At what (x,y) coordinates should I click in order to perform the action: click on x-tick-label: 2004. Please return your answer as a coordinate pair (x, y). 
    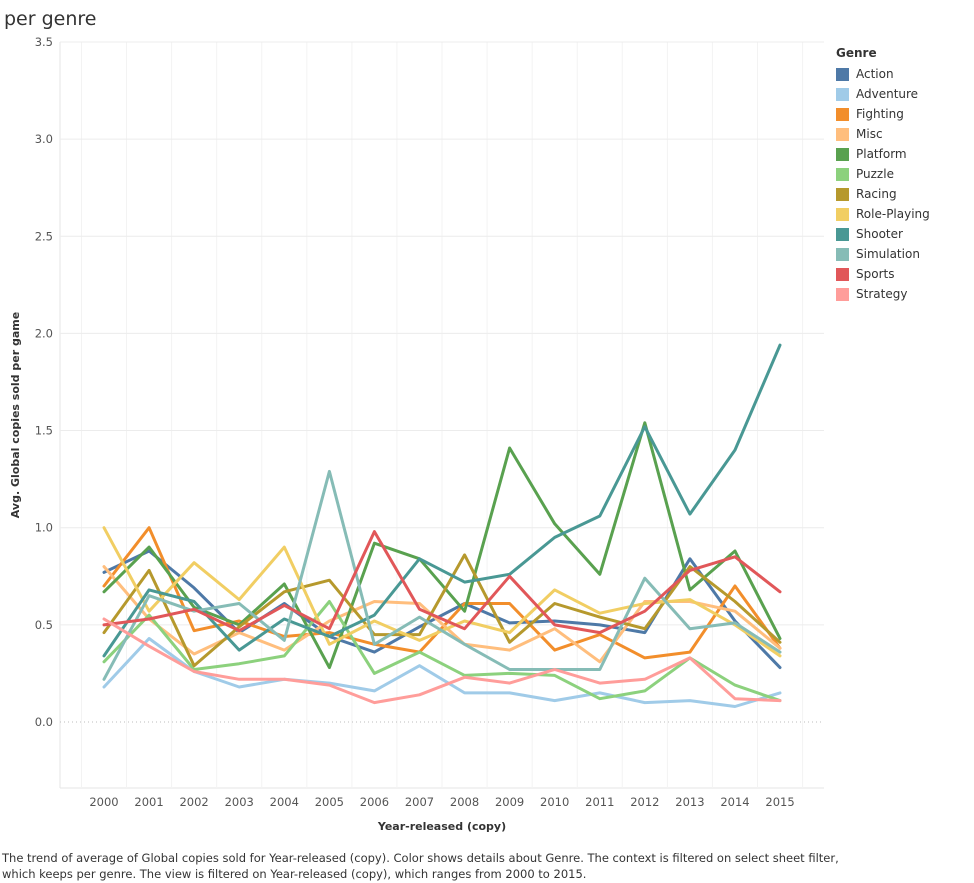
    Looking at the image, I should click on (284, 802).